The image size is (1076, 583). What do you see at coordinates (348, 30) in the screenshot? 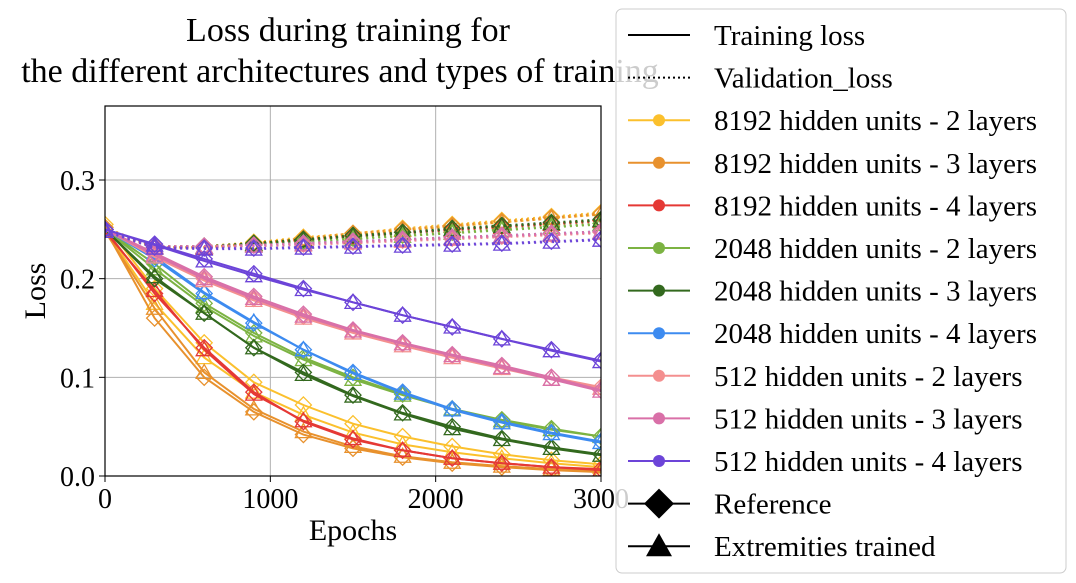
I see `chart-title-line-1: Loss during training for` at bounding box center [348, 30].